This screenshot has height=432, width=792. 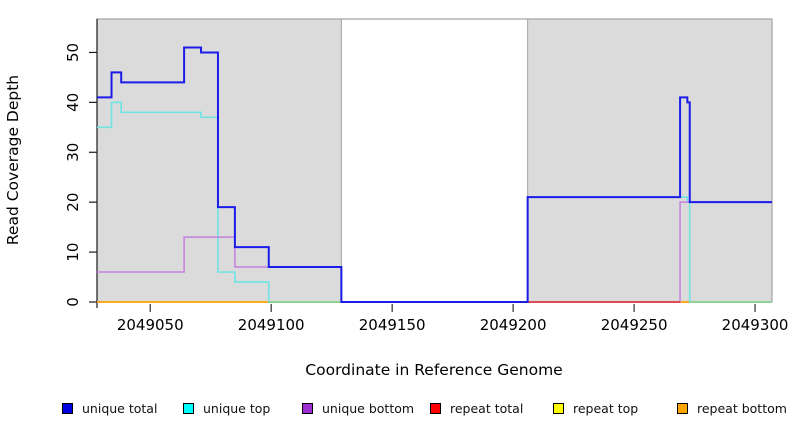 What do you see at coordinates (13, 160) in the screenshot?
I see `y-axis-title: Read Coverage Depth` at bounding box center [13, 160].